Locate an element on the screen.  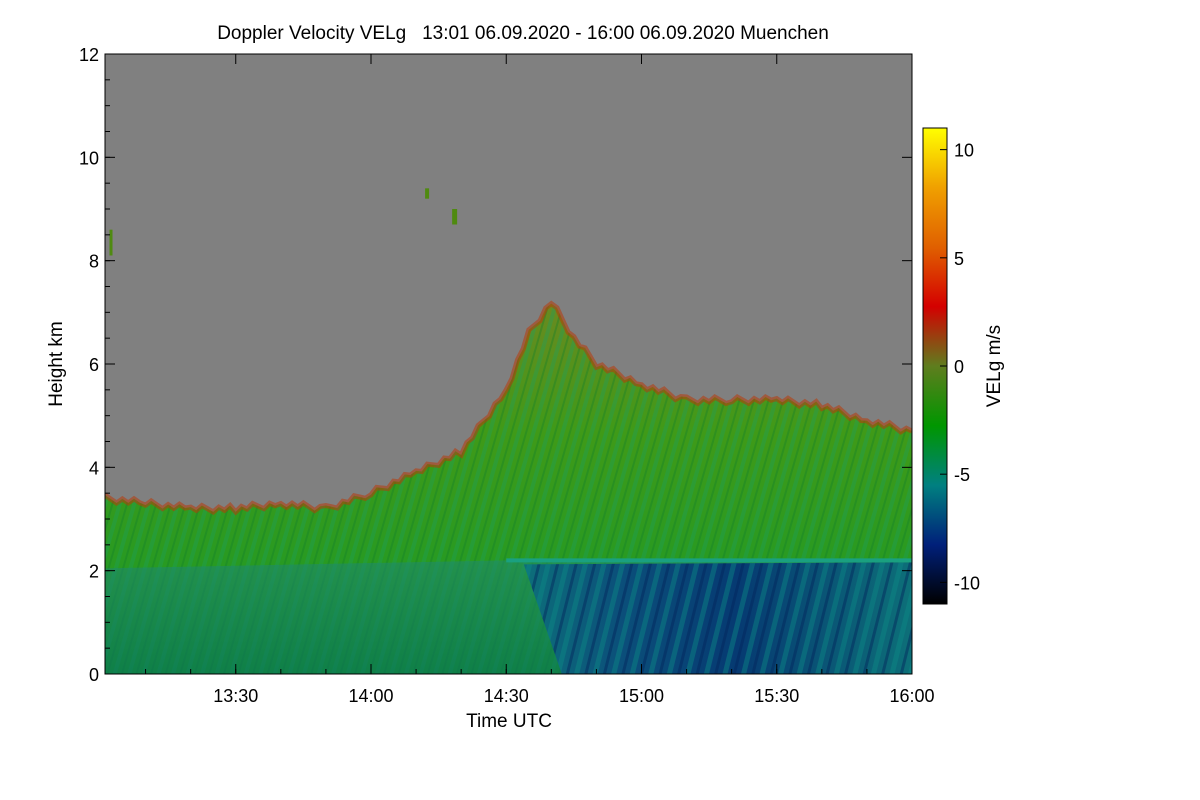
colorbar-tick-label: 0 is located at coordinates (959, 367).